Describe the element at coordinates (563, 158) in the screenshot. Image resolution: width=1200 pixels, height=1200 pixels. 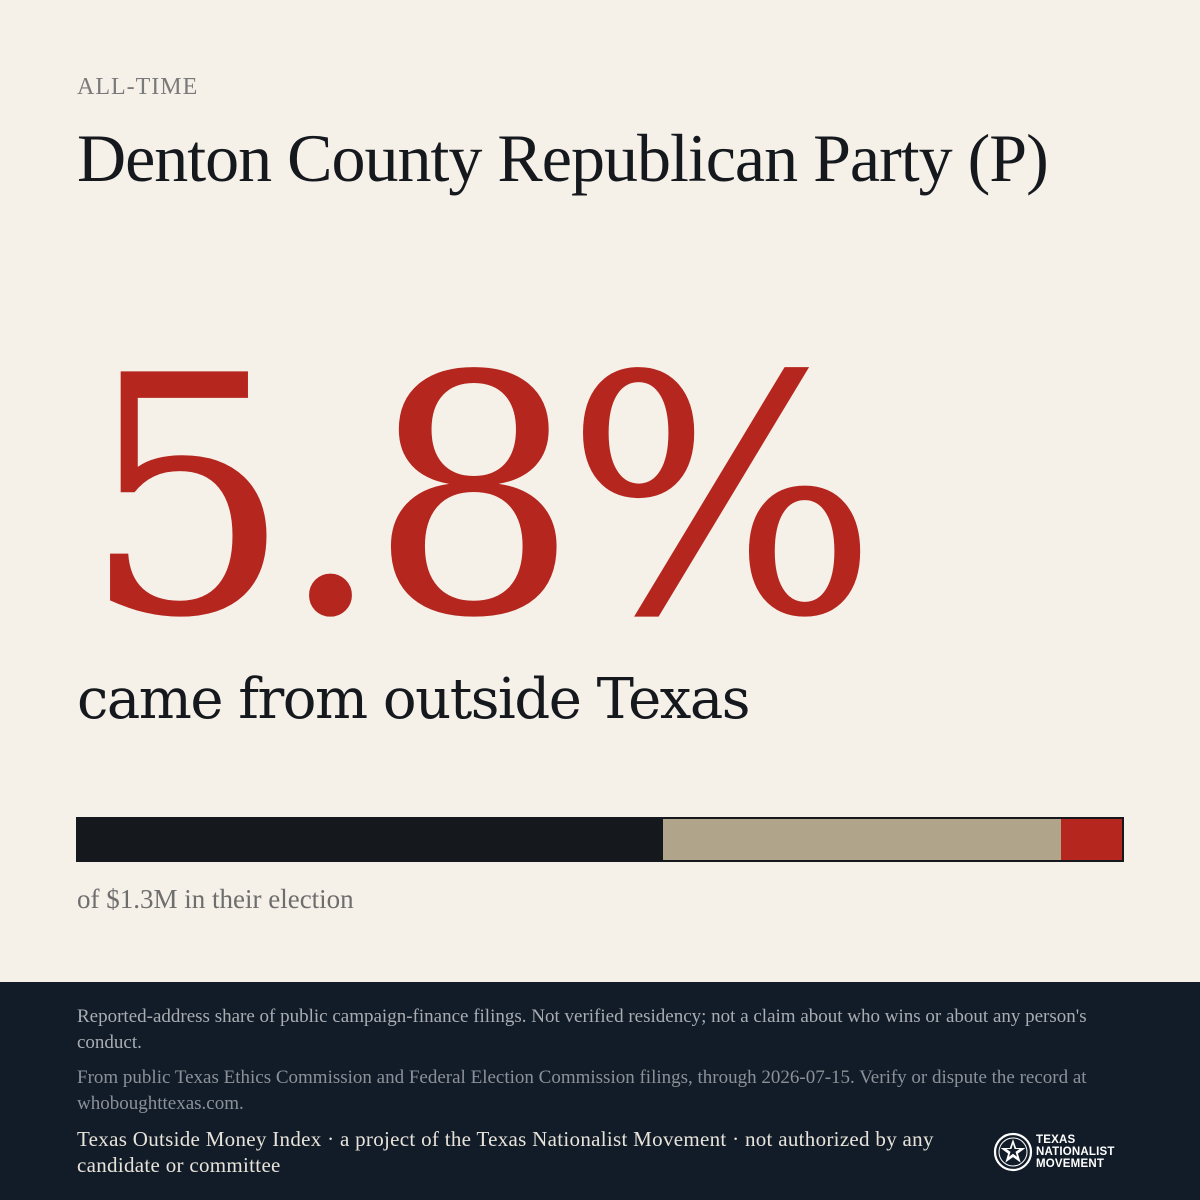
I see `committee-title: Denton County Republican Party (P)` at that location.